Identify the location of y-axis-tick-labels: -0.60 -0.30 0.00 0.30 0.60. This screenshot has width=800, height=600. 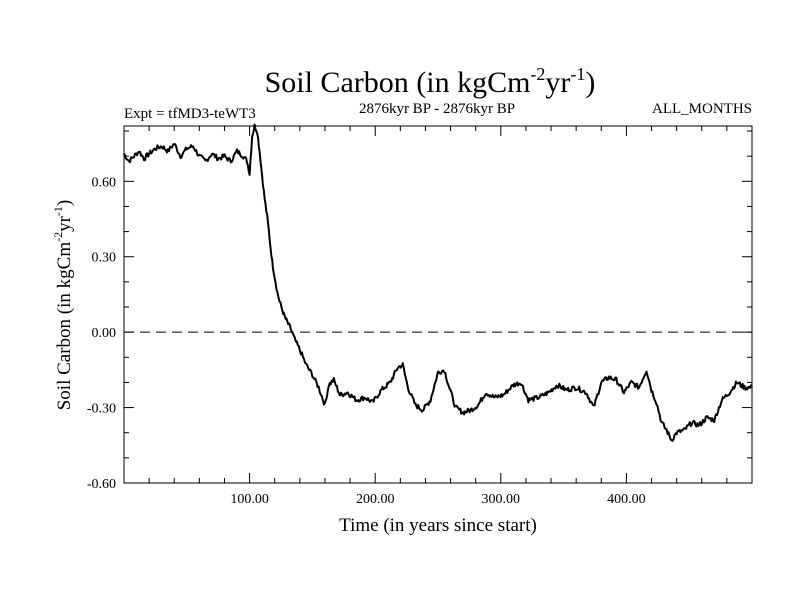
(101, 333).